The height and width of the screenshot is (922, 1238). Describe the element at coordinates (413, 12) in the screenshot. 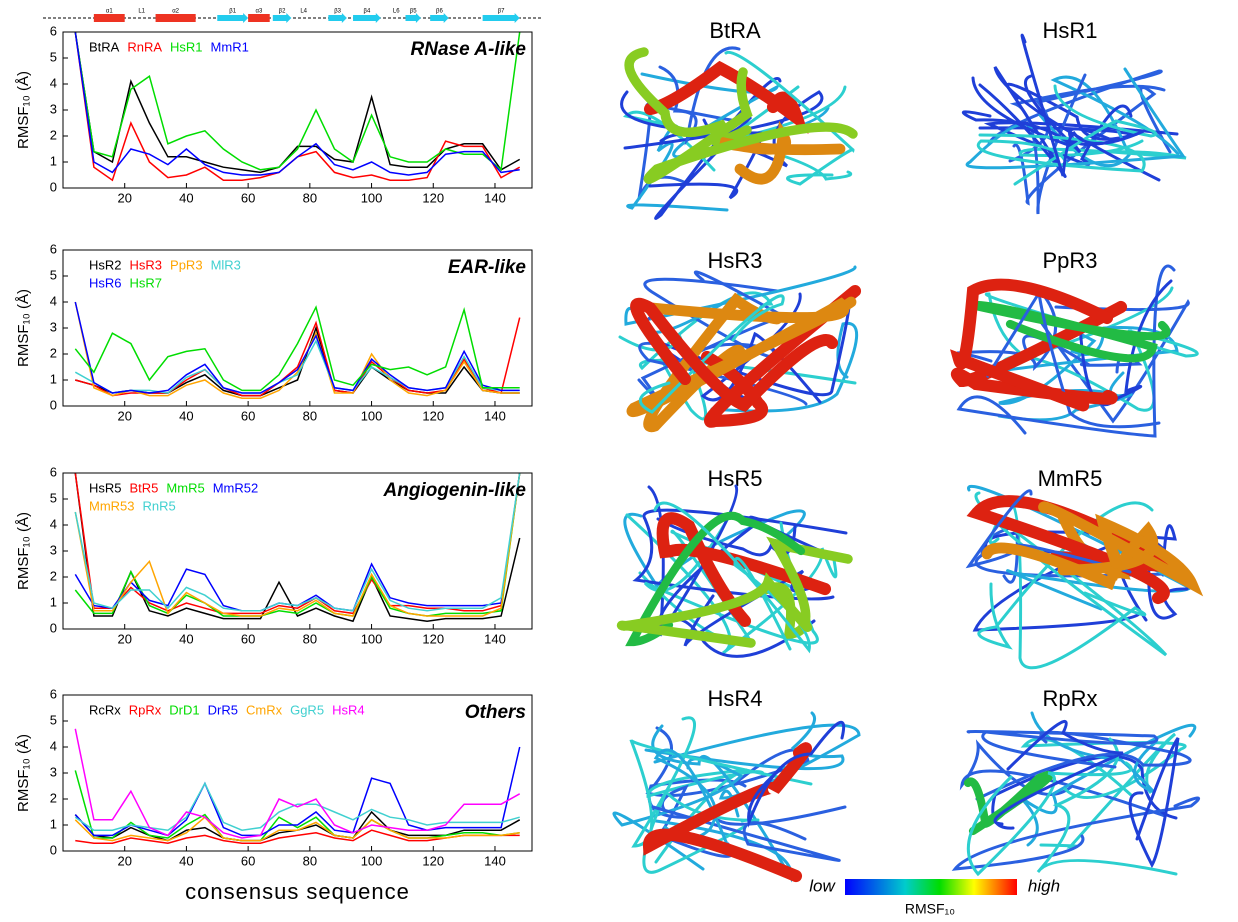

I see `ss-label: β5` at that location.